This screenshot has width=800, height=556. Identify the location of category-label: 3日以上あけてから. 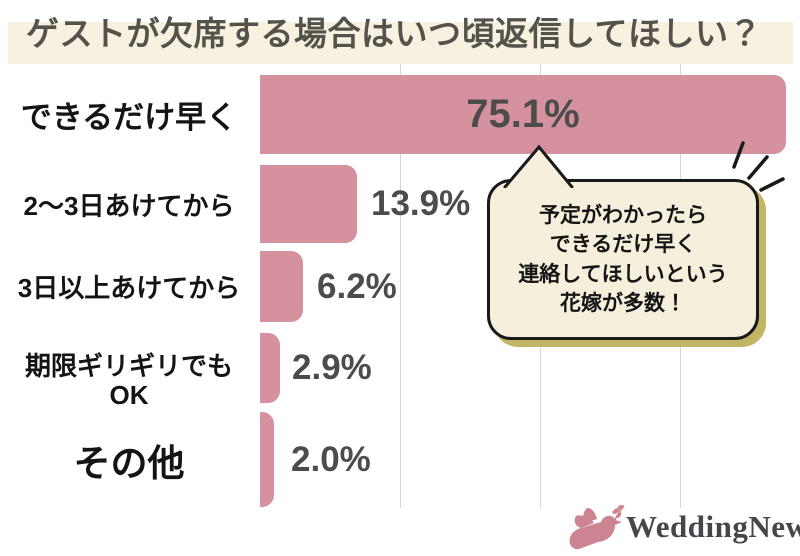
(129, 286).